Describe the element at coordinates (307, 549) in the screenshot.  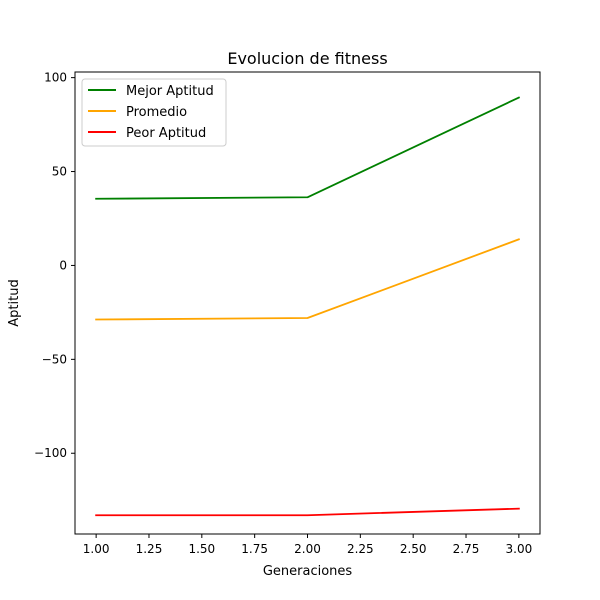
I see `x-tick-label: 2.00` at that location.